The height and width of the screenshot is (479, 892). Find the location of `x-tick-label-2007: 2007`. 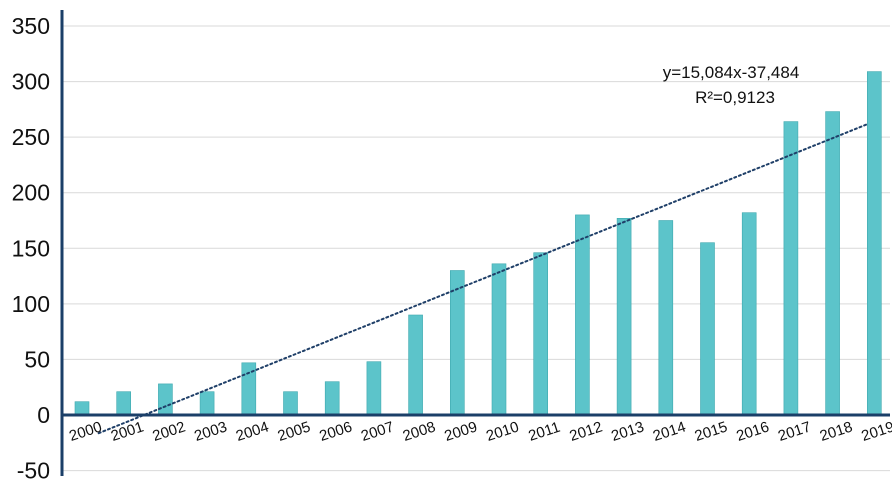

x-tick-label-2007: 2007 is located at coordinates (377, 431).